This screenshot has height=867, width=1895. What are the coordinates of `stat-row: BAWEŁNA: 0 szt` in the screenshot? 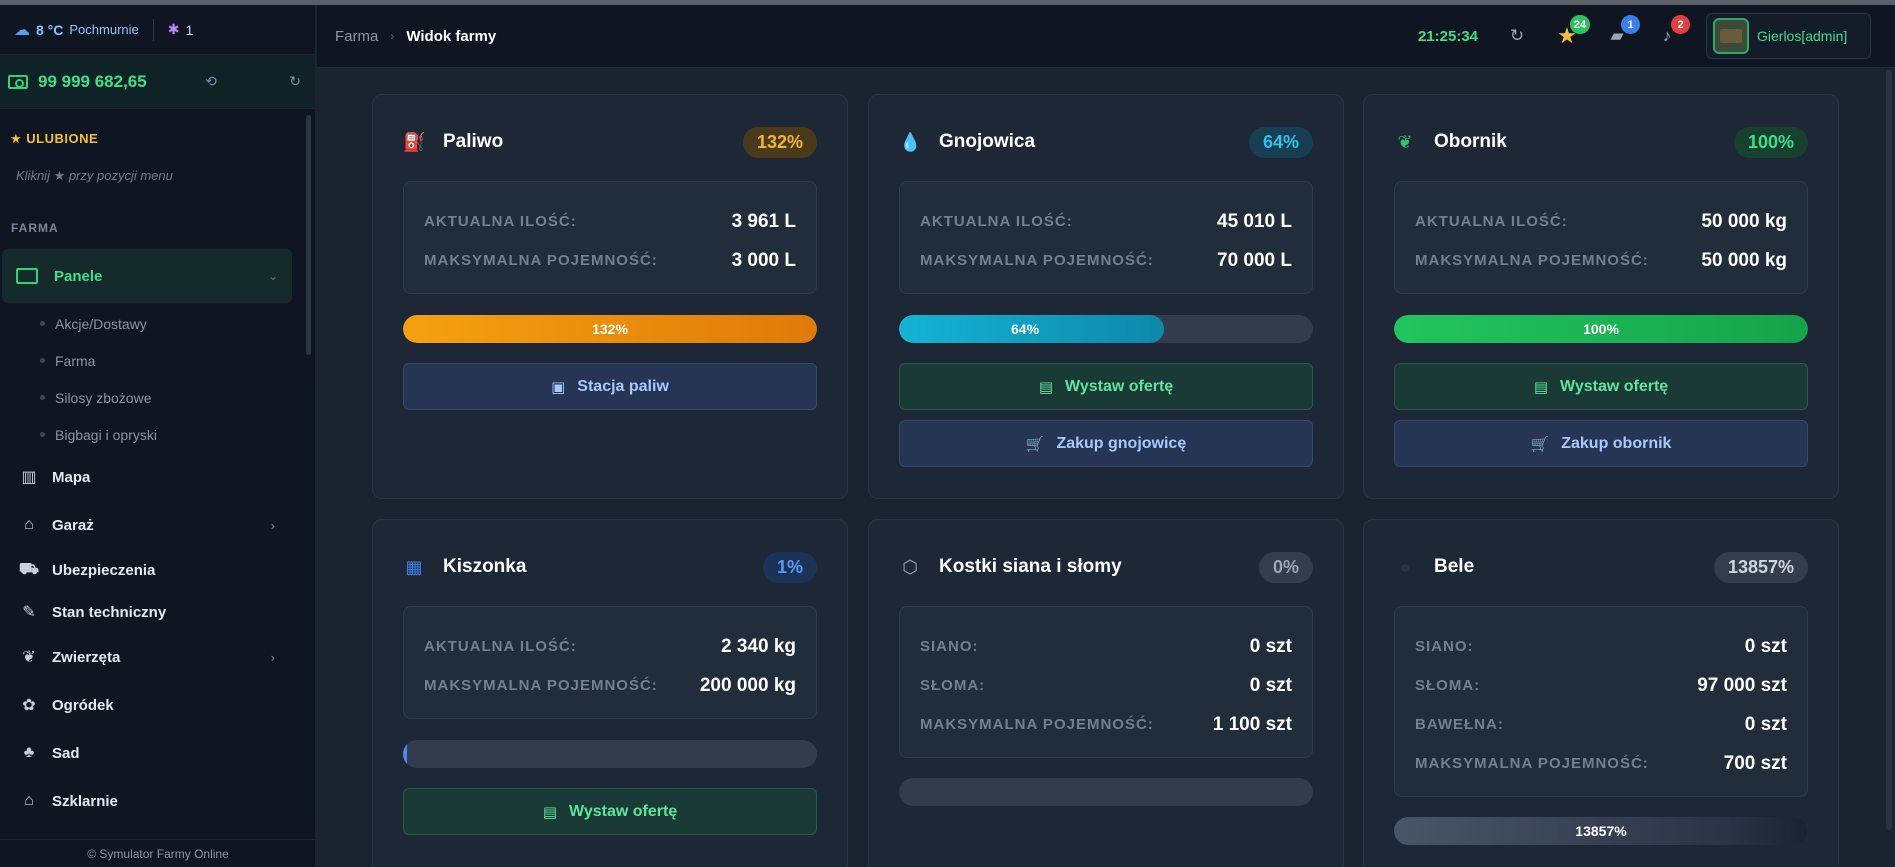 It's located at (1601, 724).